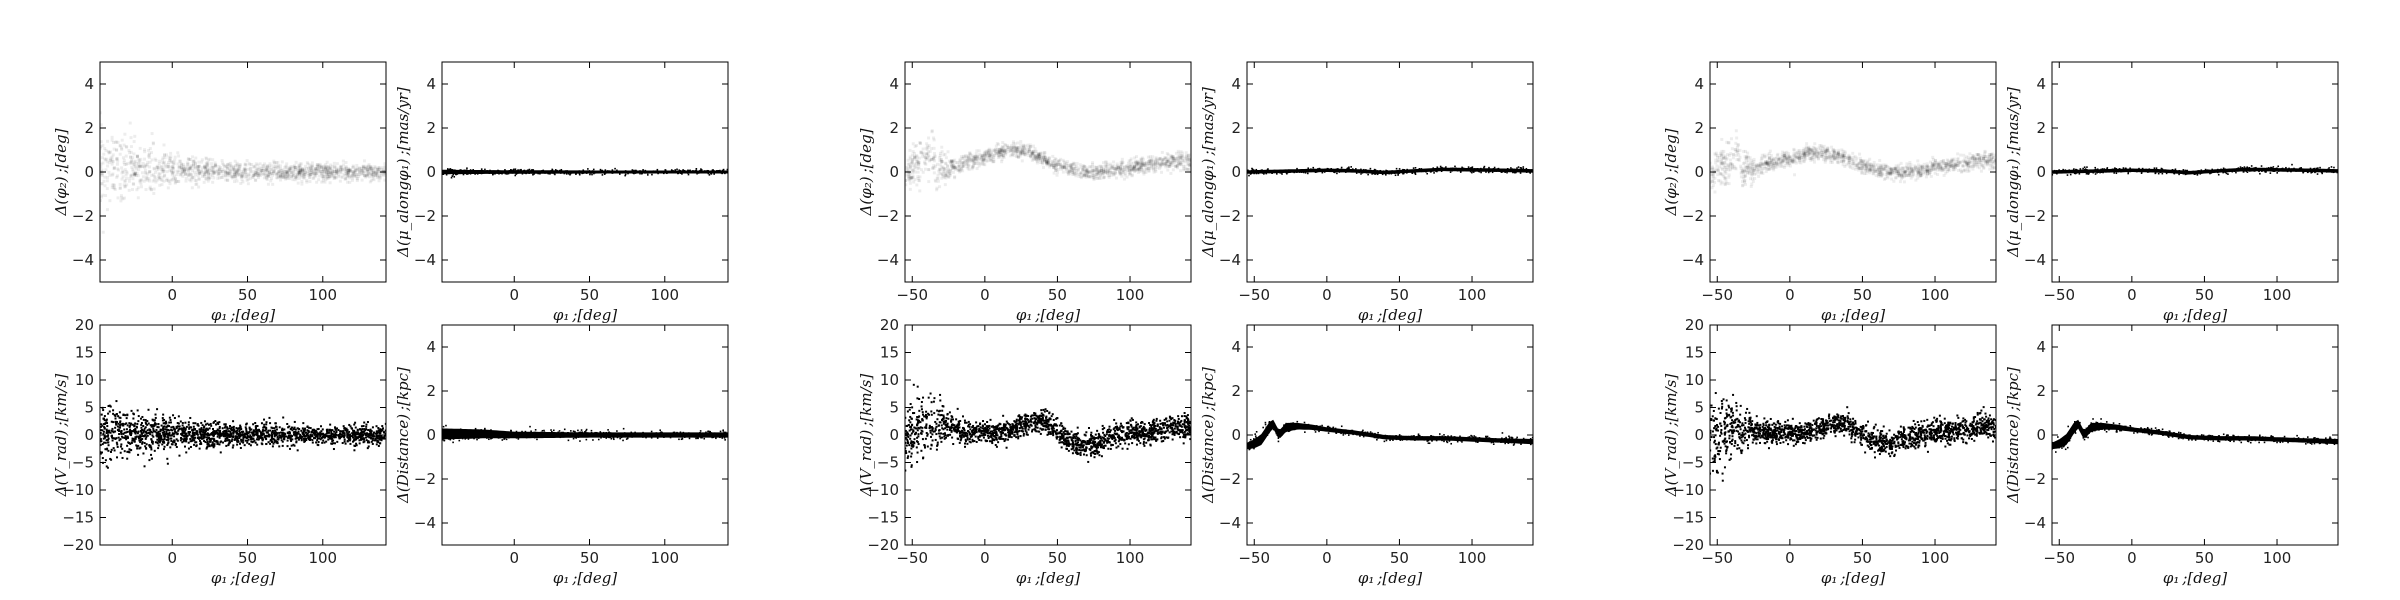 The height and width of the screenshot is (600, 2400). I want to click on y-tick-label: 15, so click(84, 353).